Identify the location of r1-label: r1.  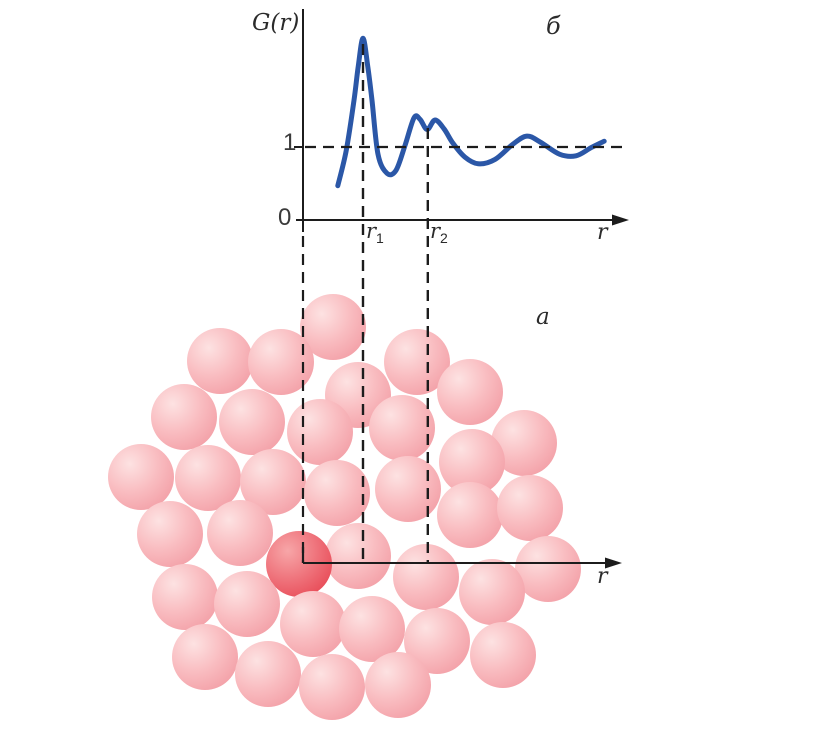
(375, 233).